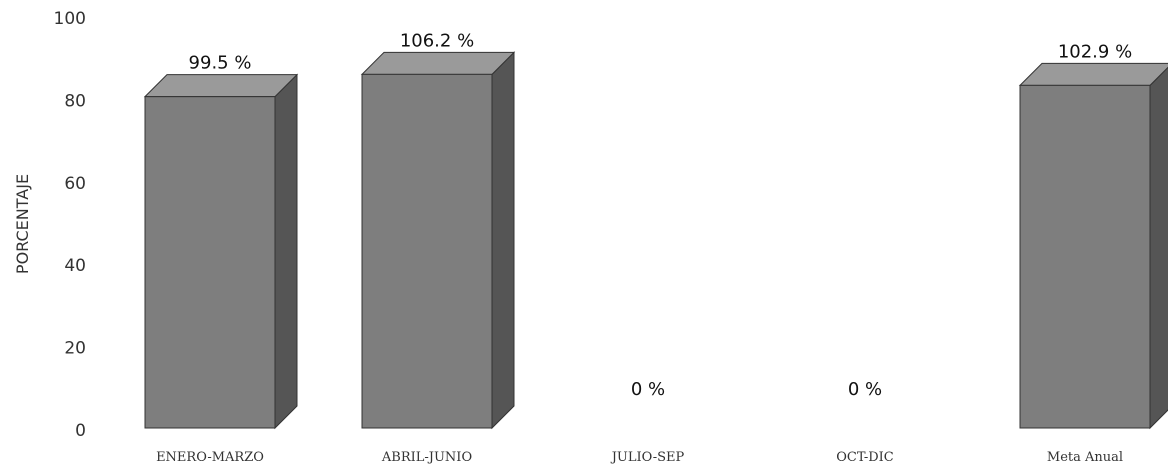 This screenshot has width=1168, height=469. Describe the element at coordinates (70, 19) in the screenshot. I see `y-tick-label: 100` at that location.